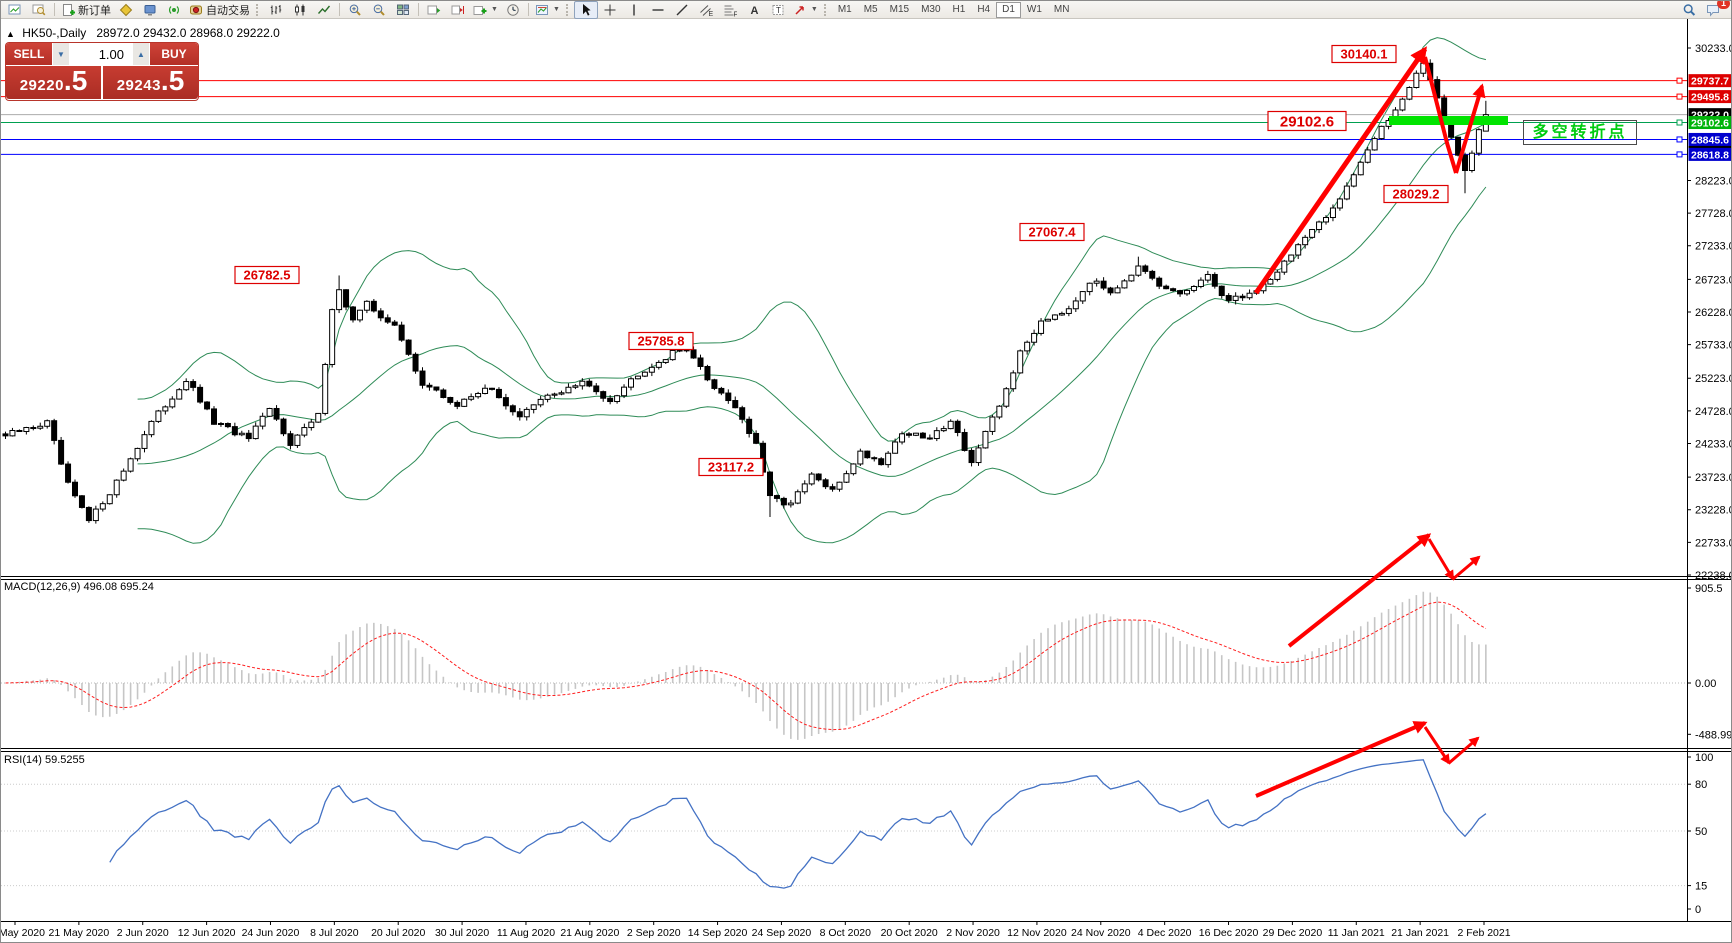 This screenshot has width=1732, height=943. Describe the element at coordinates (267, 275) in the screenshot. I see `svg-text: 26782.5` at that location.